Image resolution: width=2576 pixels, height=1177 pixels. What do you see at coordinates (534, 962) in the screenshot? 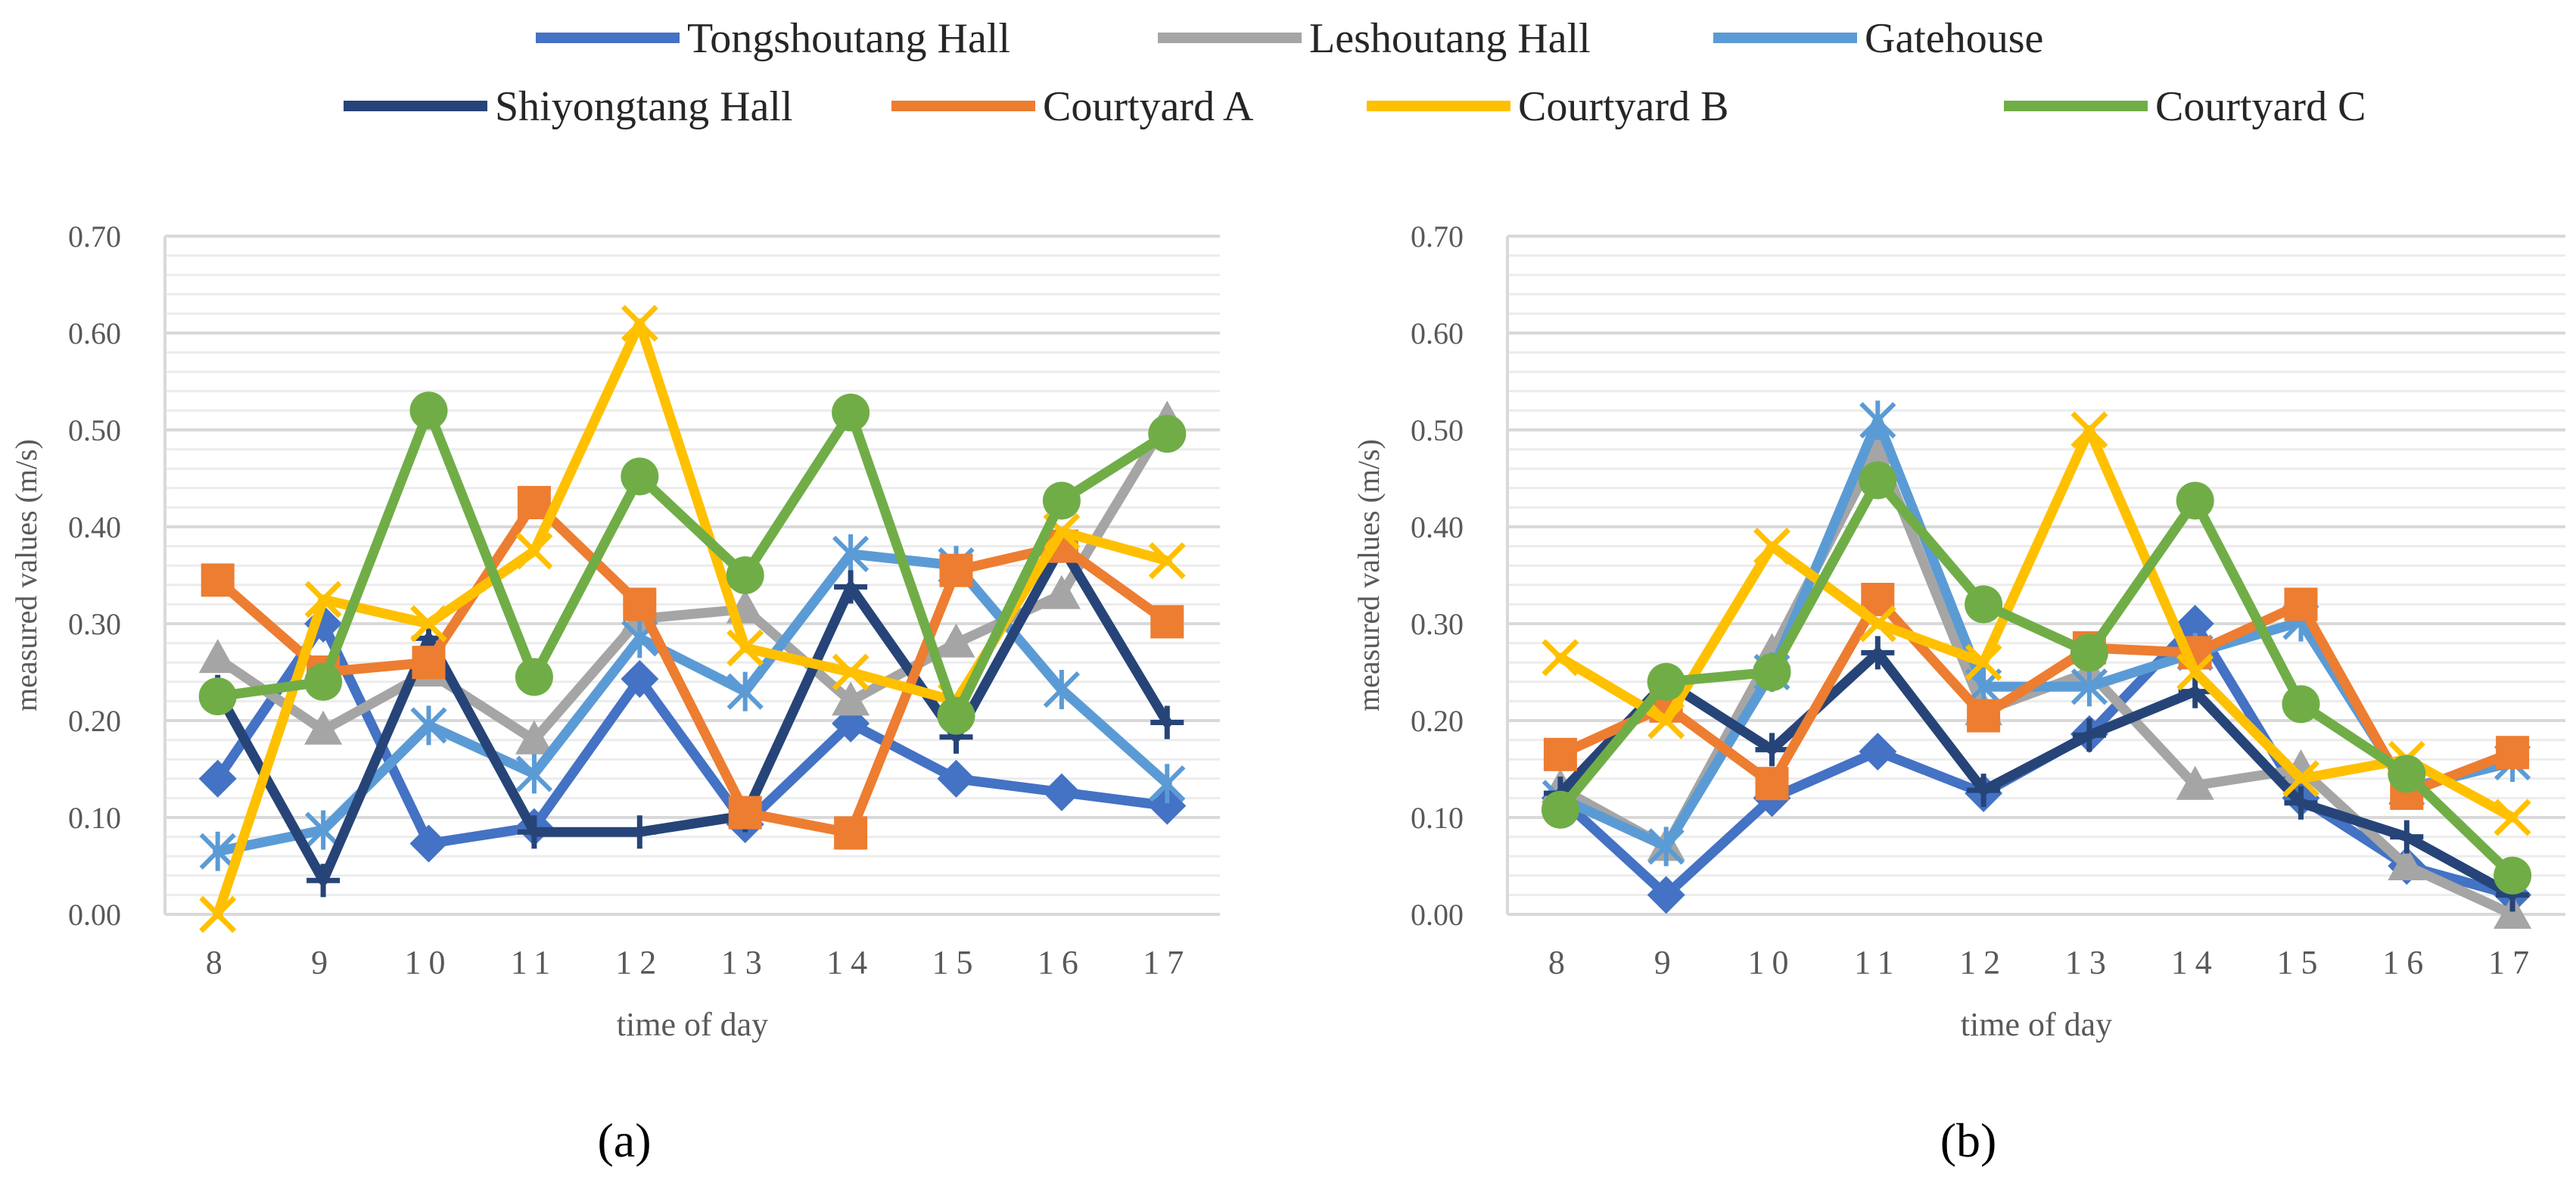
I see `x-tick-label: 11` at bounding box center [534, 962].